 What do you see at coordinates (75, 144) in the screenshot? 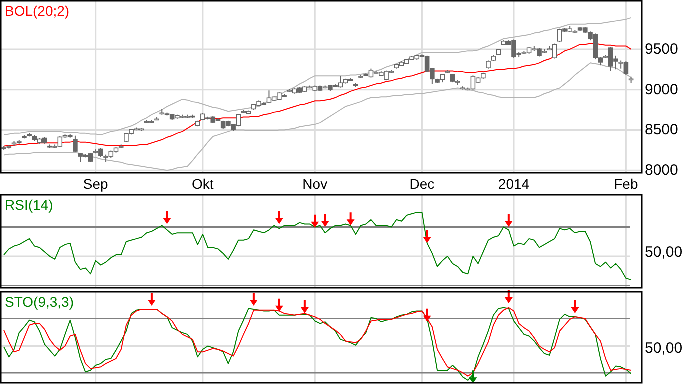
I see `candlestick` at bounding box center [75, 144].